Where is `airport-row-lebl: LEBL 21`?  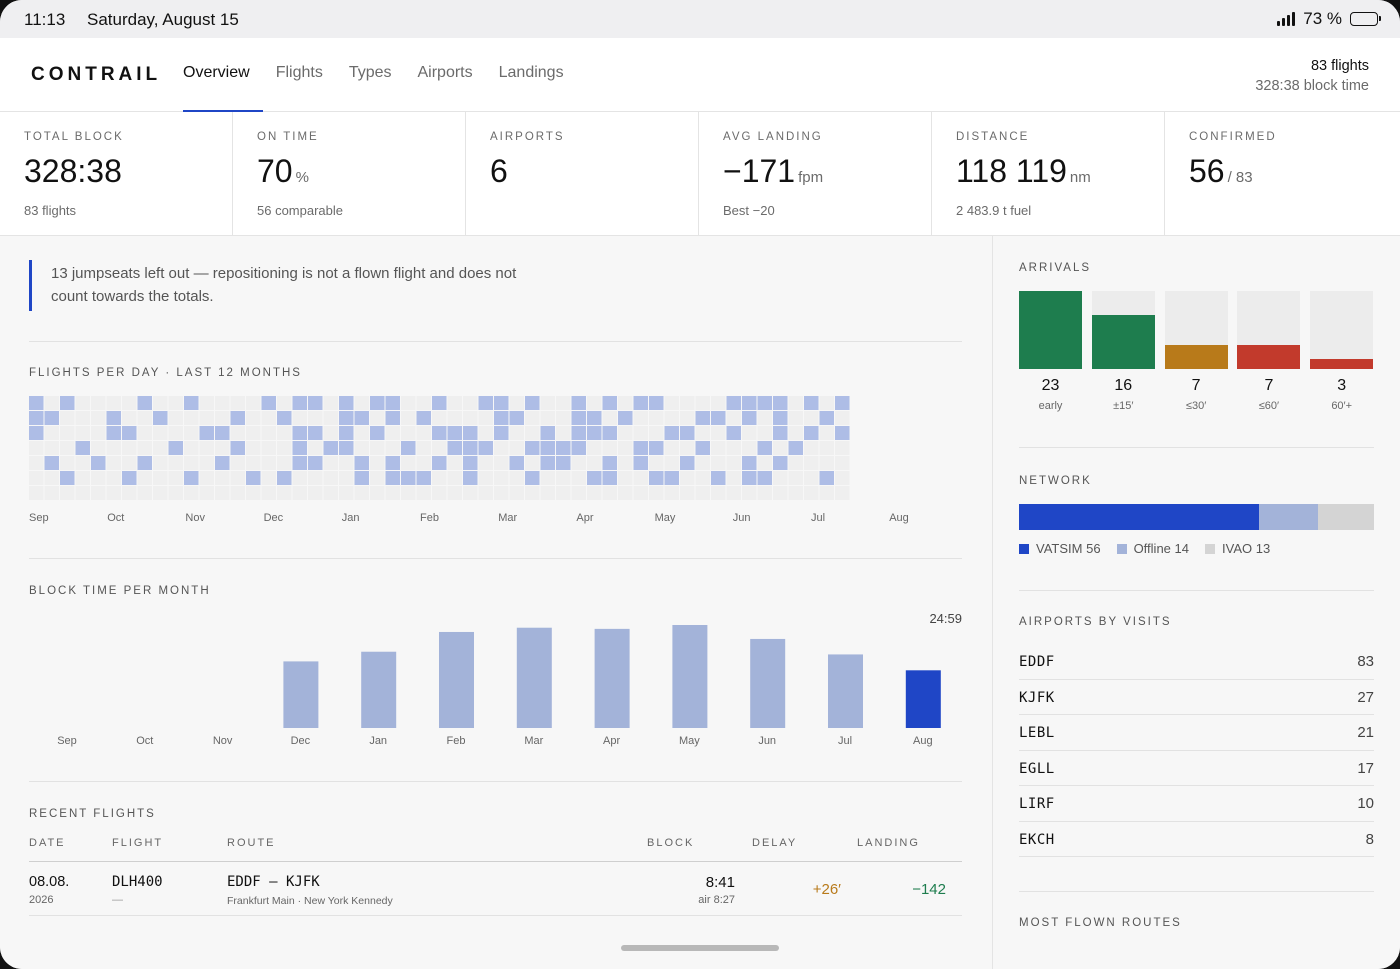 airport-row-lebl: LEBL 21 is located at coordinates (1196, 733).